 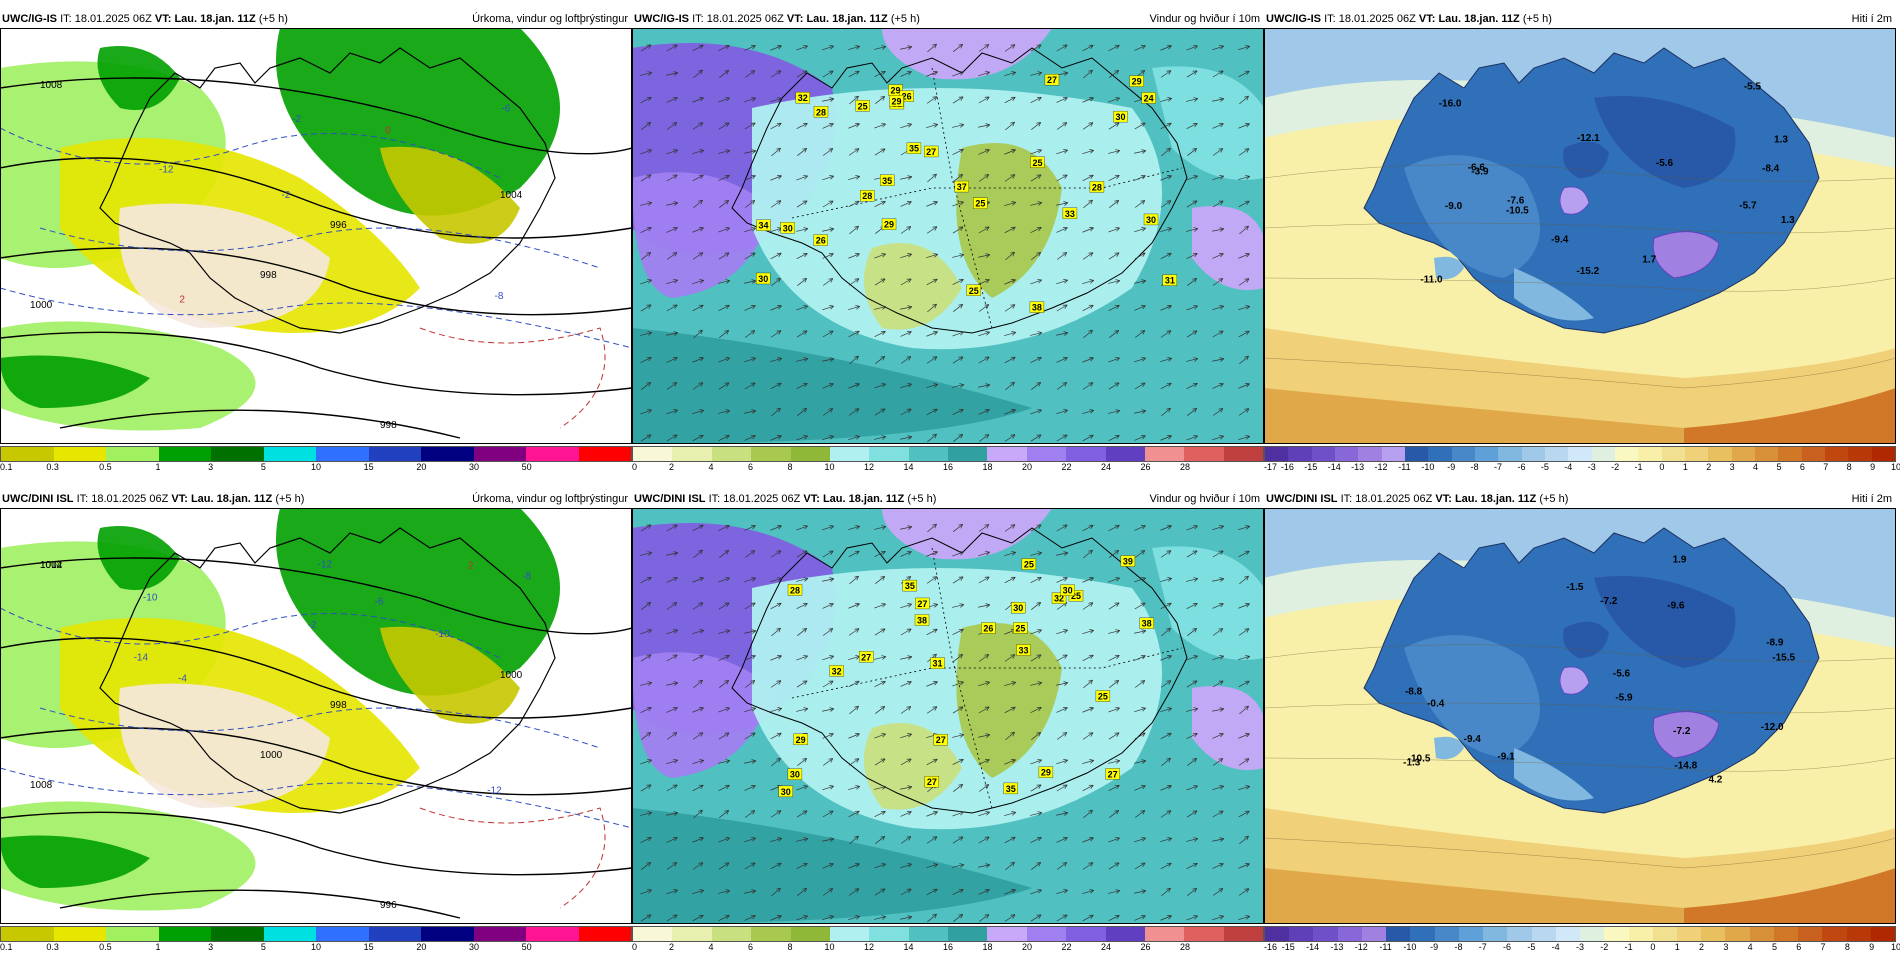 I want to click on colorbar-tick-label: 7, so click(x=1826, y=467).